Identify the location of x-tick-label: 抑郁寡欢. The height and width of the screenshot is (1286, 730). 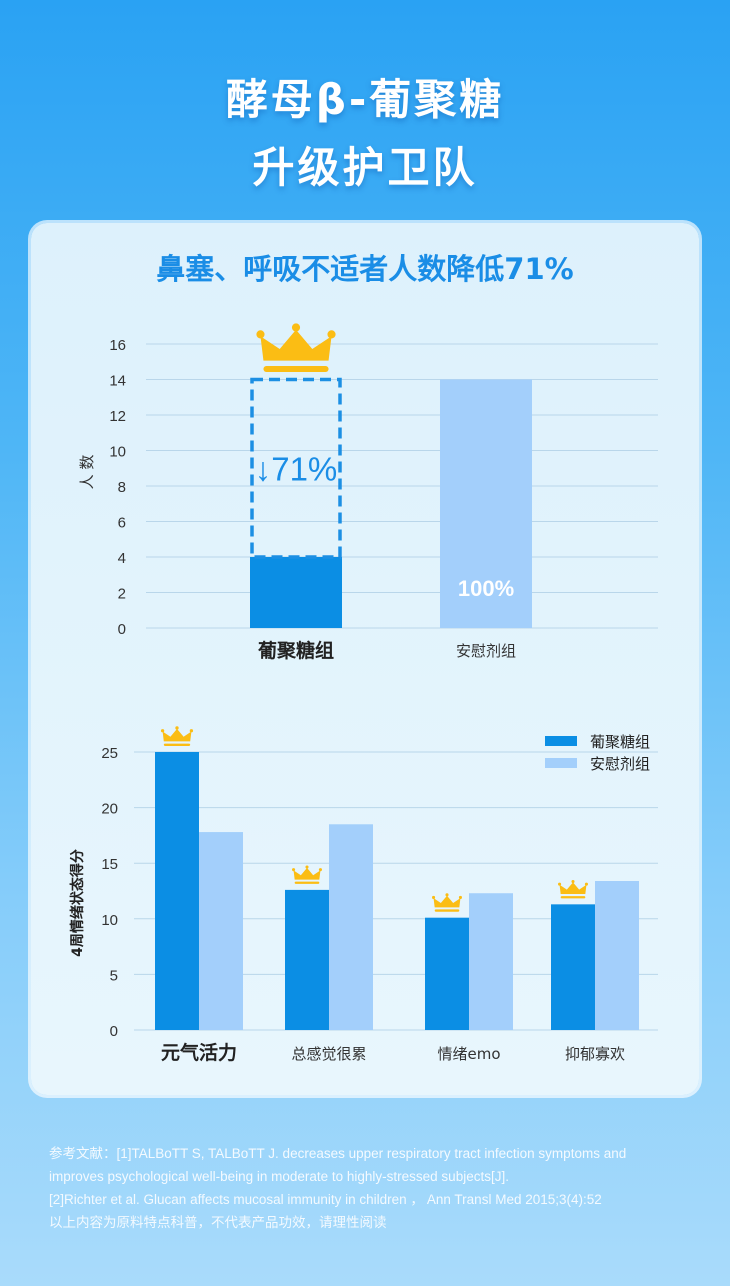
(595, 1054).